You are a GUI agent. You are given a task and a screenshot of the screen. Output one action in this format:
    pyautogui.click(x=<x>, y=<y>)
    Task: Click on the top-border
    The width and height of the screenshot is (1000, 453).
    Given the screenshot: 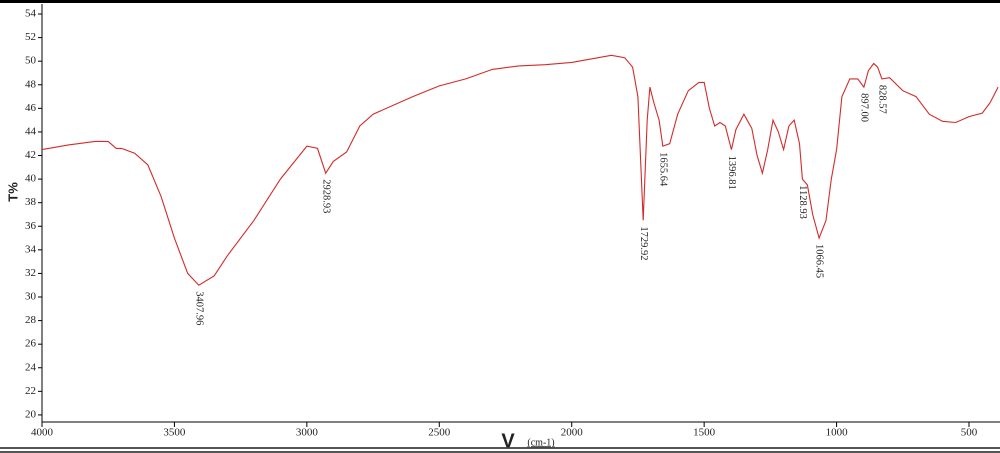 What is the action you would take?
    pyautogui.click(x=500, y=1)
    